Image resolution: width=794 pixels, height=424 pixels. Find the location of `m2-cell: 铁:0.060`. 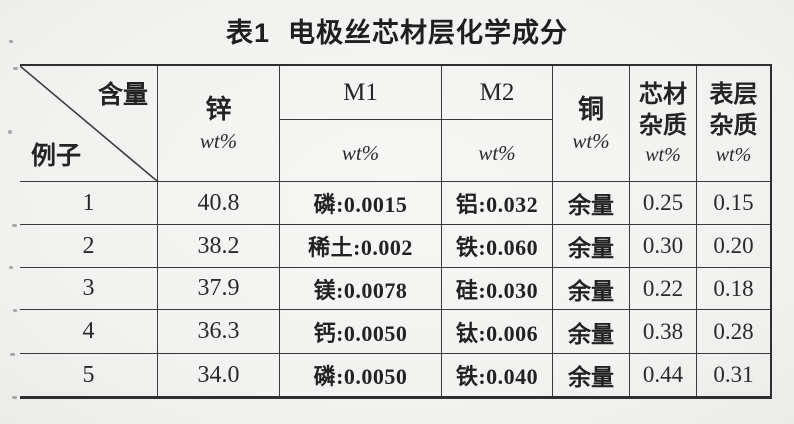

m2-cell: 铁:0.060 is located at coordinates (497, 246).